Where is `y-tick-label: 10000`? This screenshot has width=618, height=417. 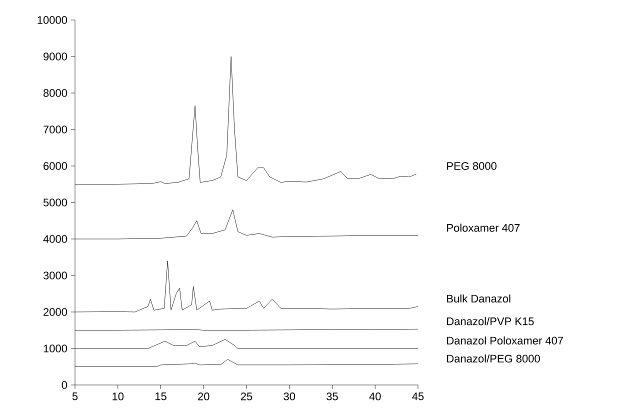
y-tick-label: 10000 is located at coordinates (53, 20).